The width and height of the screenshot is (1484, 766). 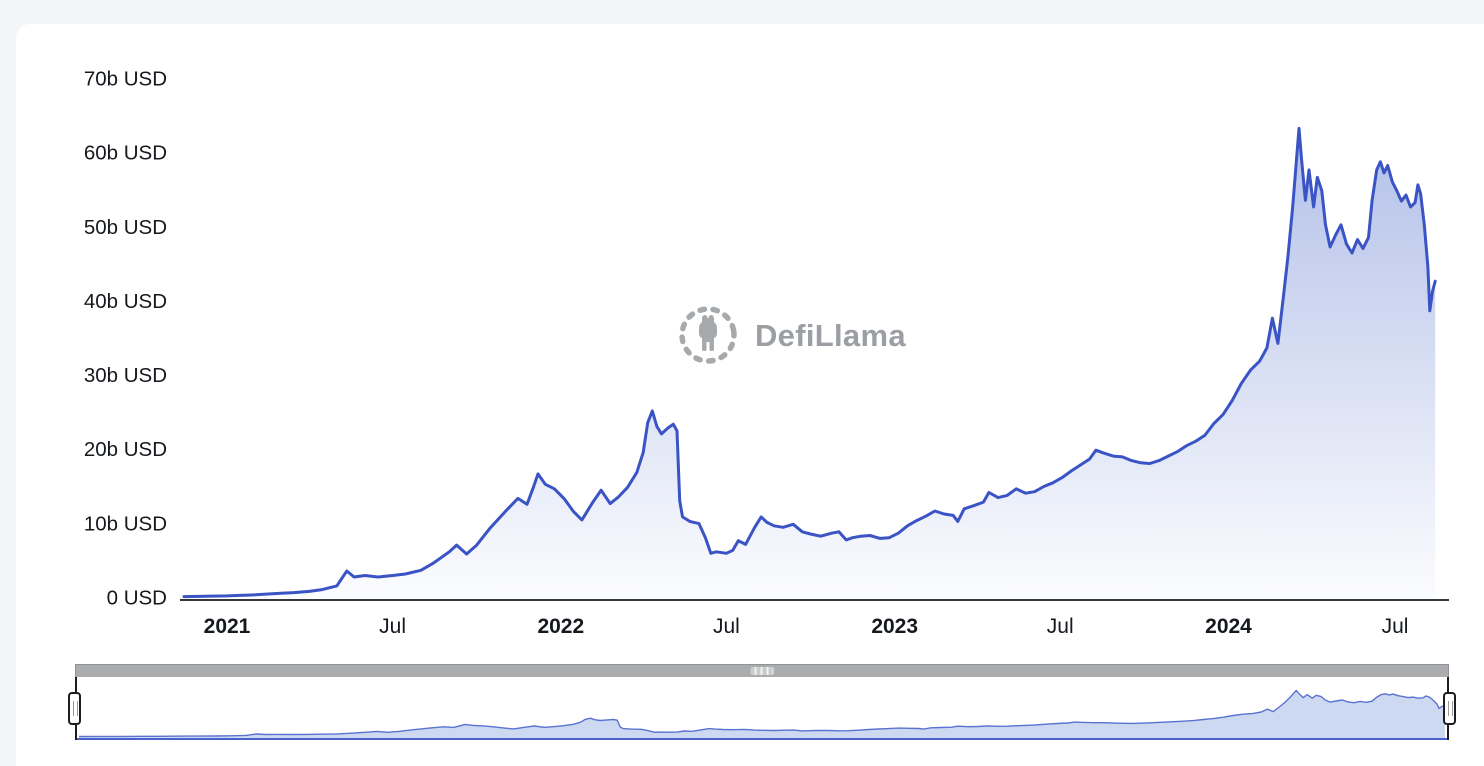 What do you see at coordinates (125, 153) in the screenshot?
I see `y-tick-label: 60b USD` at bounding box center [125, 153].